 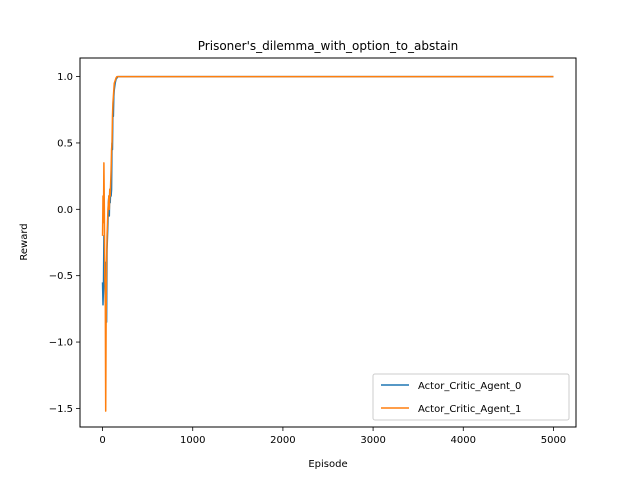 I want to click on x-tick-label: 1000, so click(x=192, y=440).